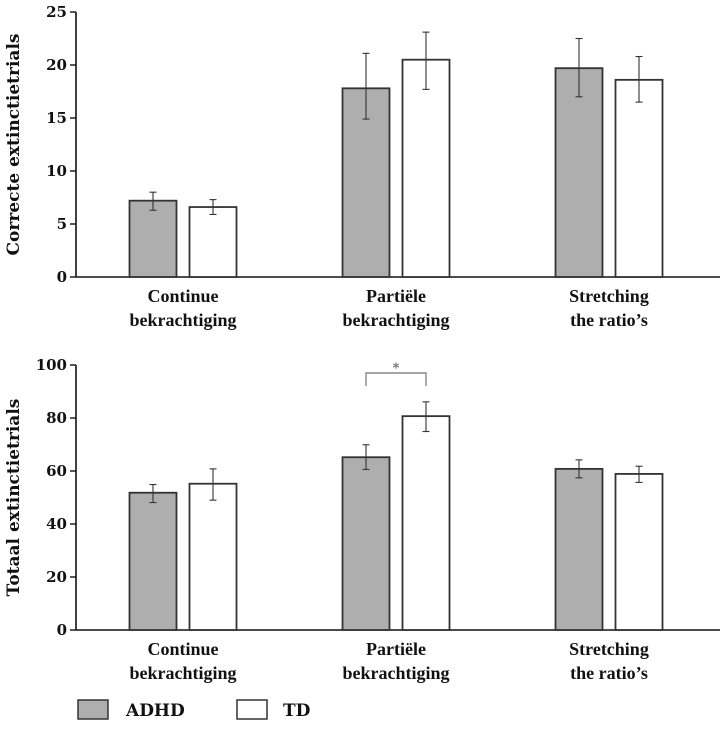  What do you see at coordinates (56, 171) in the screenshot?
I see `y-tick-label: 10` at bounding box center [56, 171].